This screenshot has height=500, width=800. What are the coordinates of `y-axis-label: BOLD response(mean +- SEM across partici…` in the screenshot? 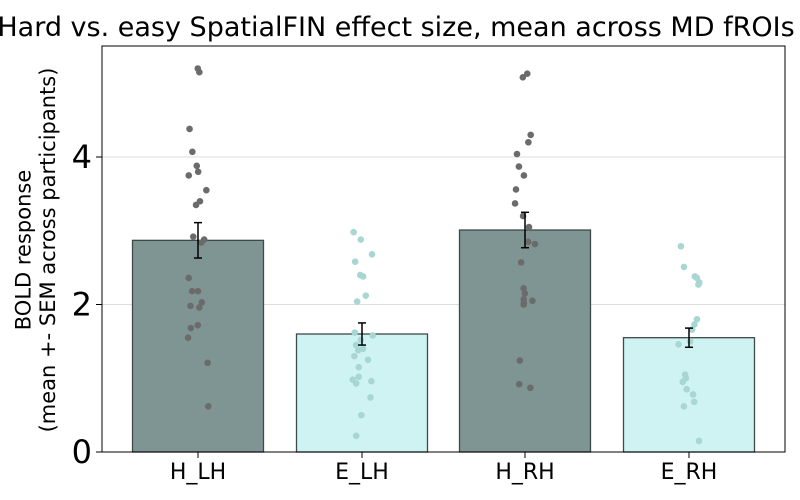 It's located at (36, 250).